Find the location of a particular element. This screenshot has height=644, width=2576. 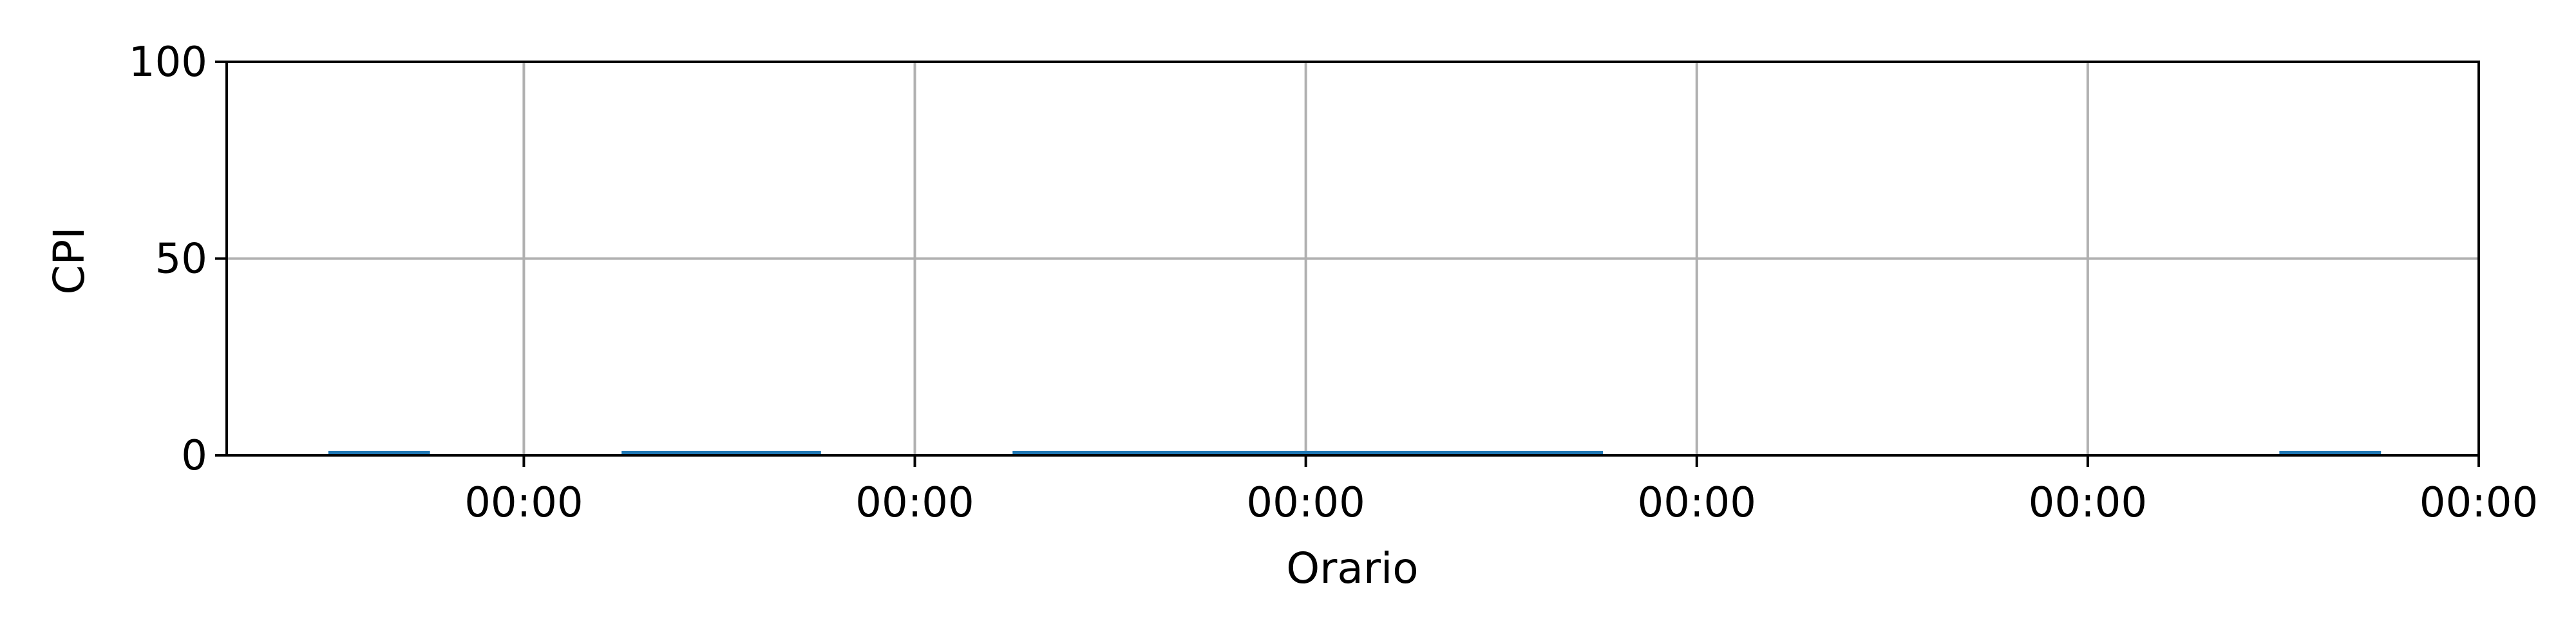

x-axis-label: Orario is located at coordinates (1352, 569).